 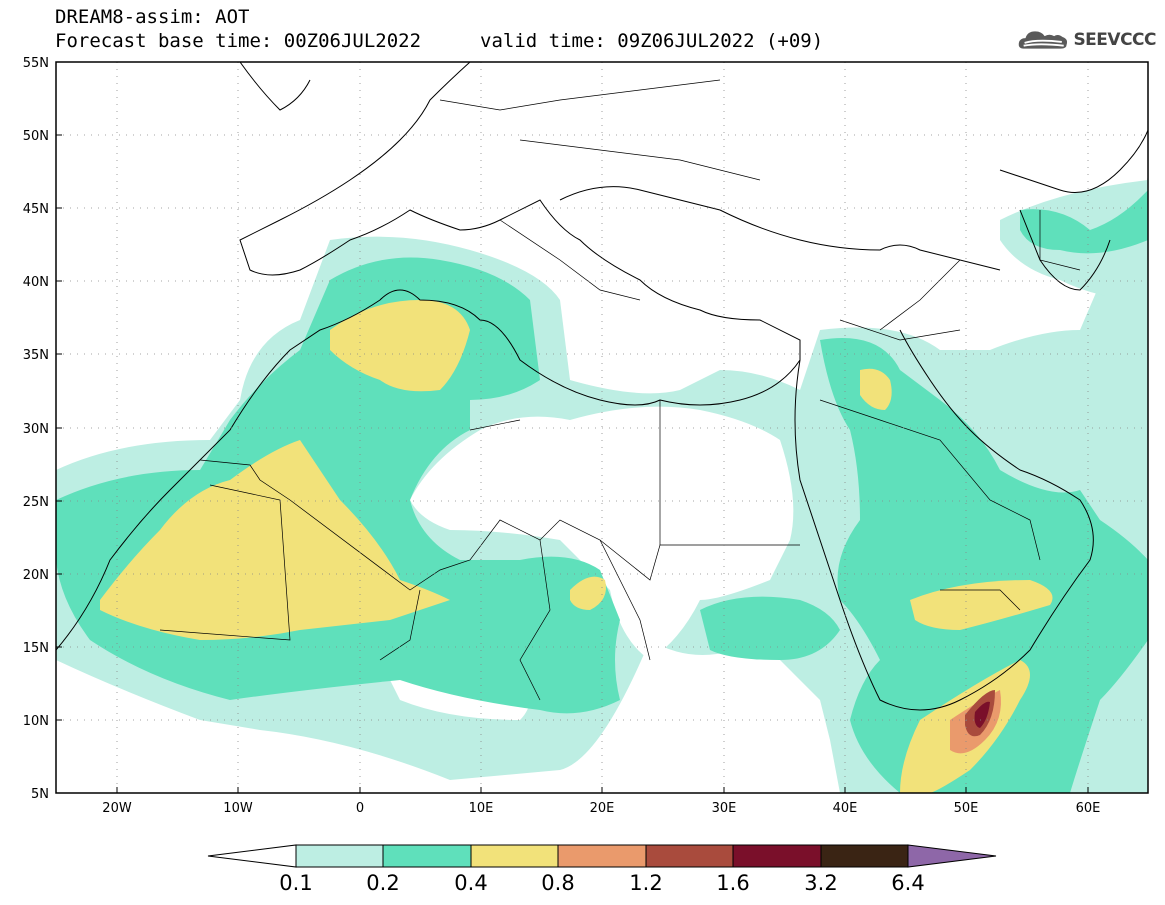 I want to click on aot-region-0-1-north, so click(x=1074, y=240).